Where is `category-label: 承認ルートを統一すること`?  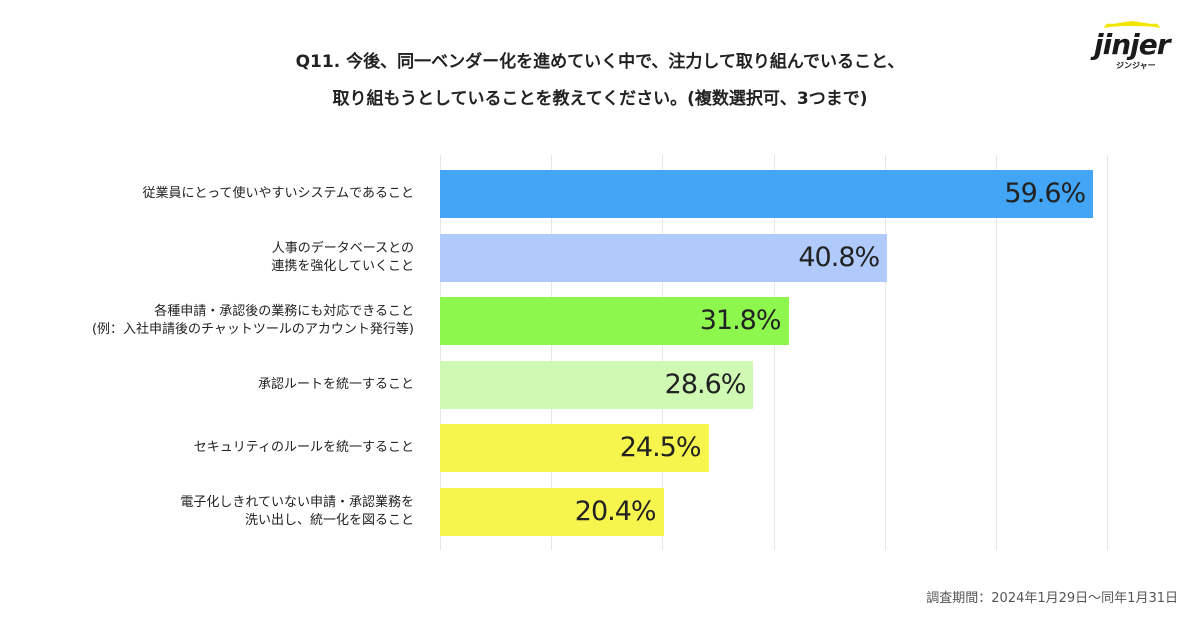
category-label: 承認ルートを統一すること is located at coordinates (214, 385).